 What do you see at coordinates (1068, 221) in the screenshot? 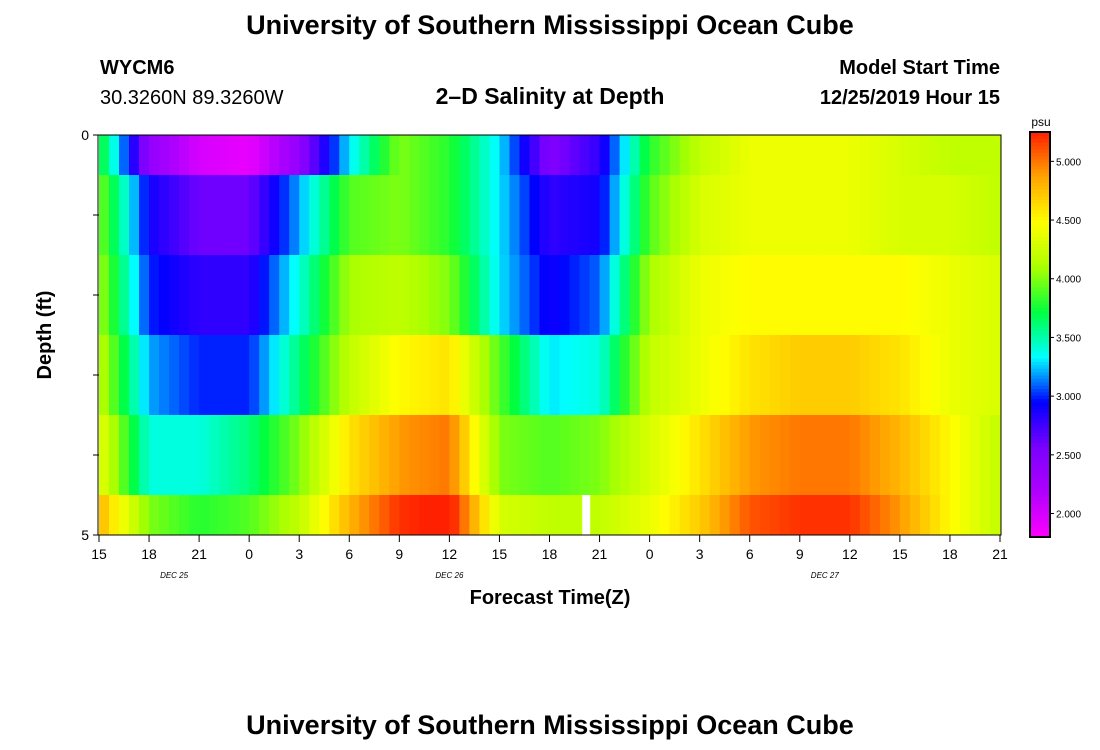
I see `colorbar-tick-label: 4.500` at bounding box center [1068, 221].